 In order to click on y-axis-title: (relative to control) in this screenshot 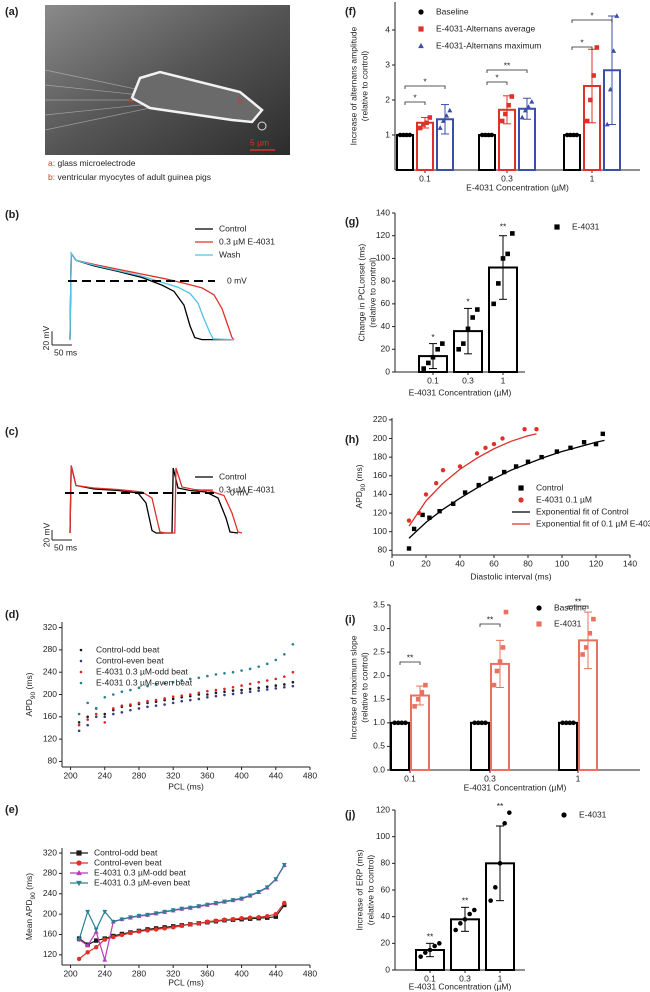, I will do `click(372, 292)`.